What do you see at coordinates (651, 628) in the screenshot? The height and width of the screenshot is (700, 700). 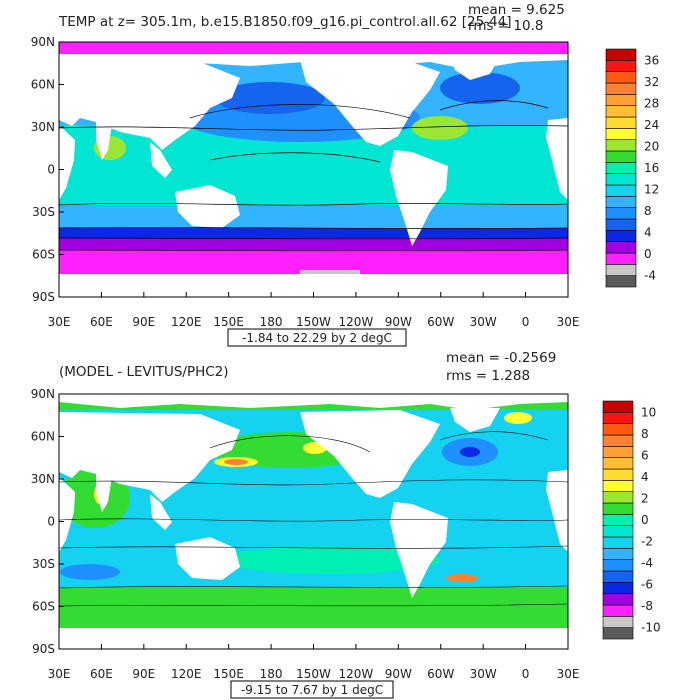 I see `bottom-colorbar-label: -10` at bounding box center [651, 628].